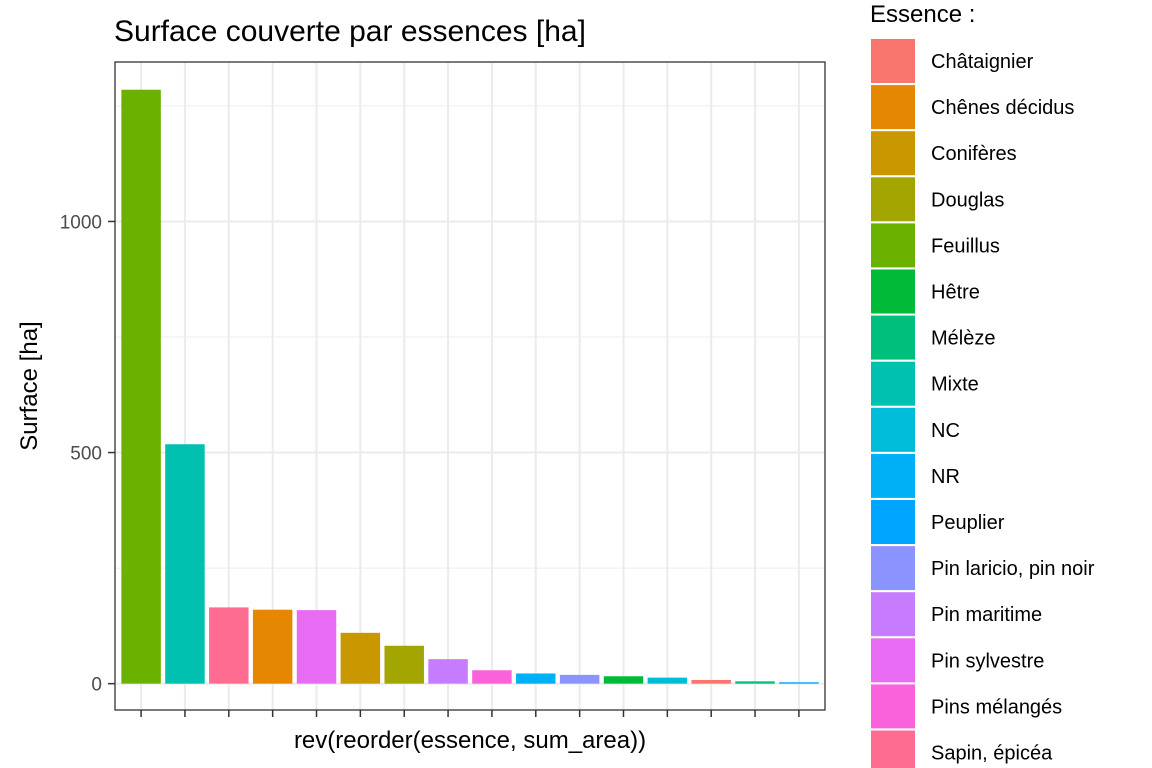 This screenshot has height=768, width=1152. Describe the element at coordinates (955, 385) in the screenshot. I see `legend-label: Mixte` at that location.